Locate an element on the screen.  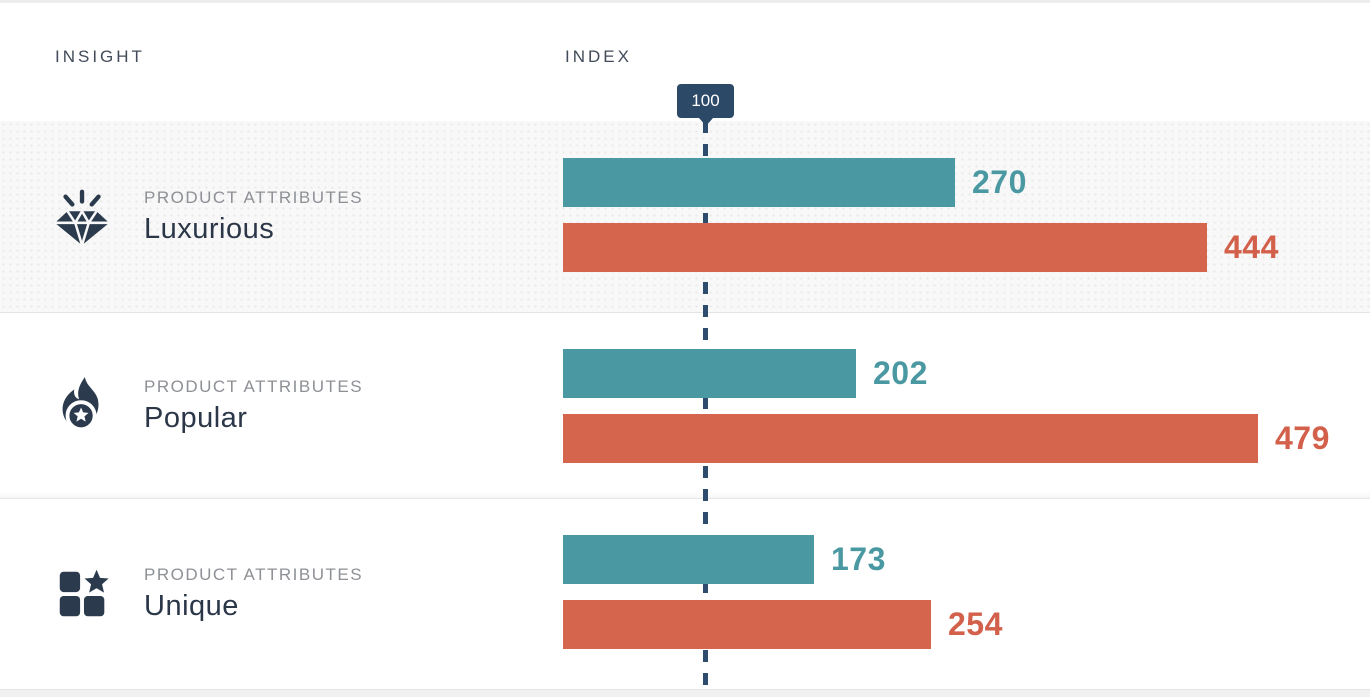
bar-value-red: 254 is located at coordinates (975, 624).